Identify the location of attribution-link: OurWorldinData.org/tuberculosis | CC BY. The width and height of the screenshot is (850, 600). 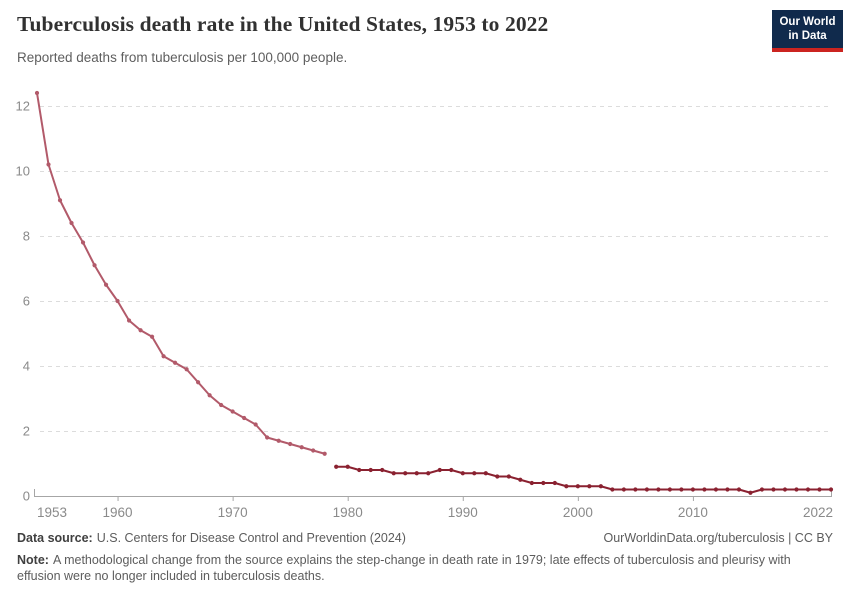
(718, 538).